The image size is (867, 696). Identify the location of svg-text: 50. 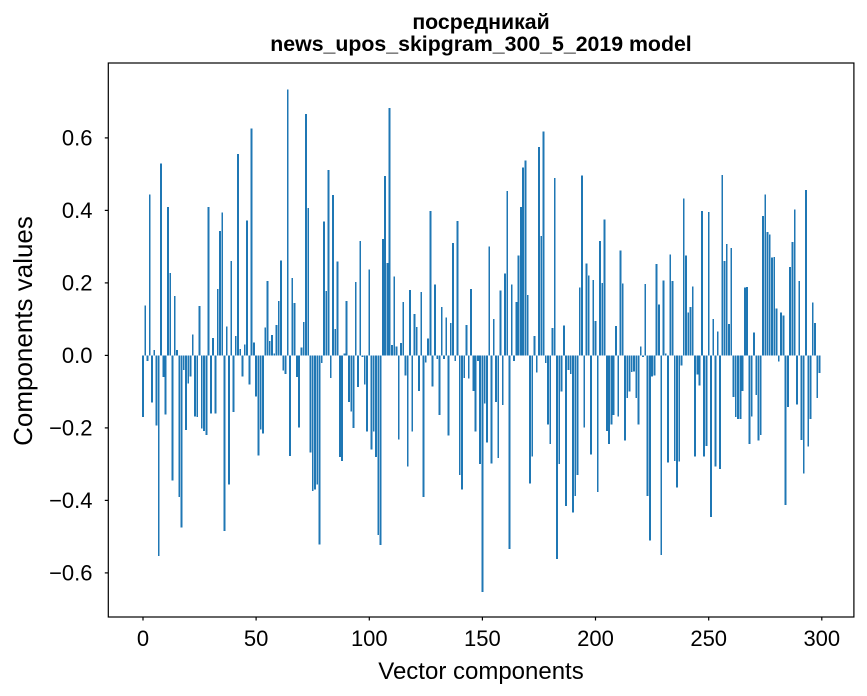
(256, 638).